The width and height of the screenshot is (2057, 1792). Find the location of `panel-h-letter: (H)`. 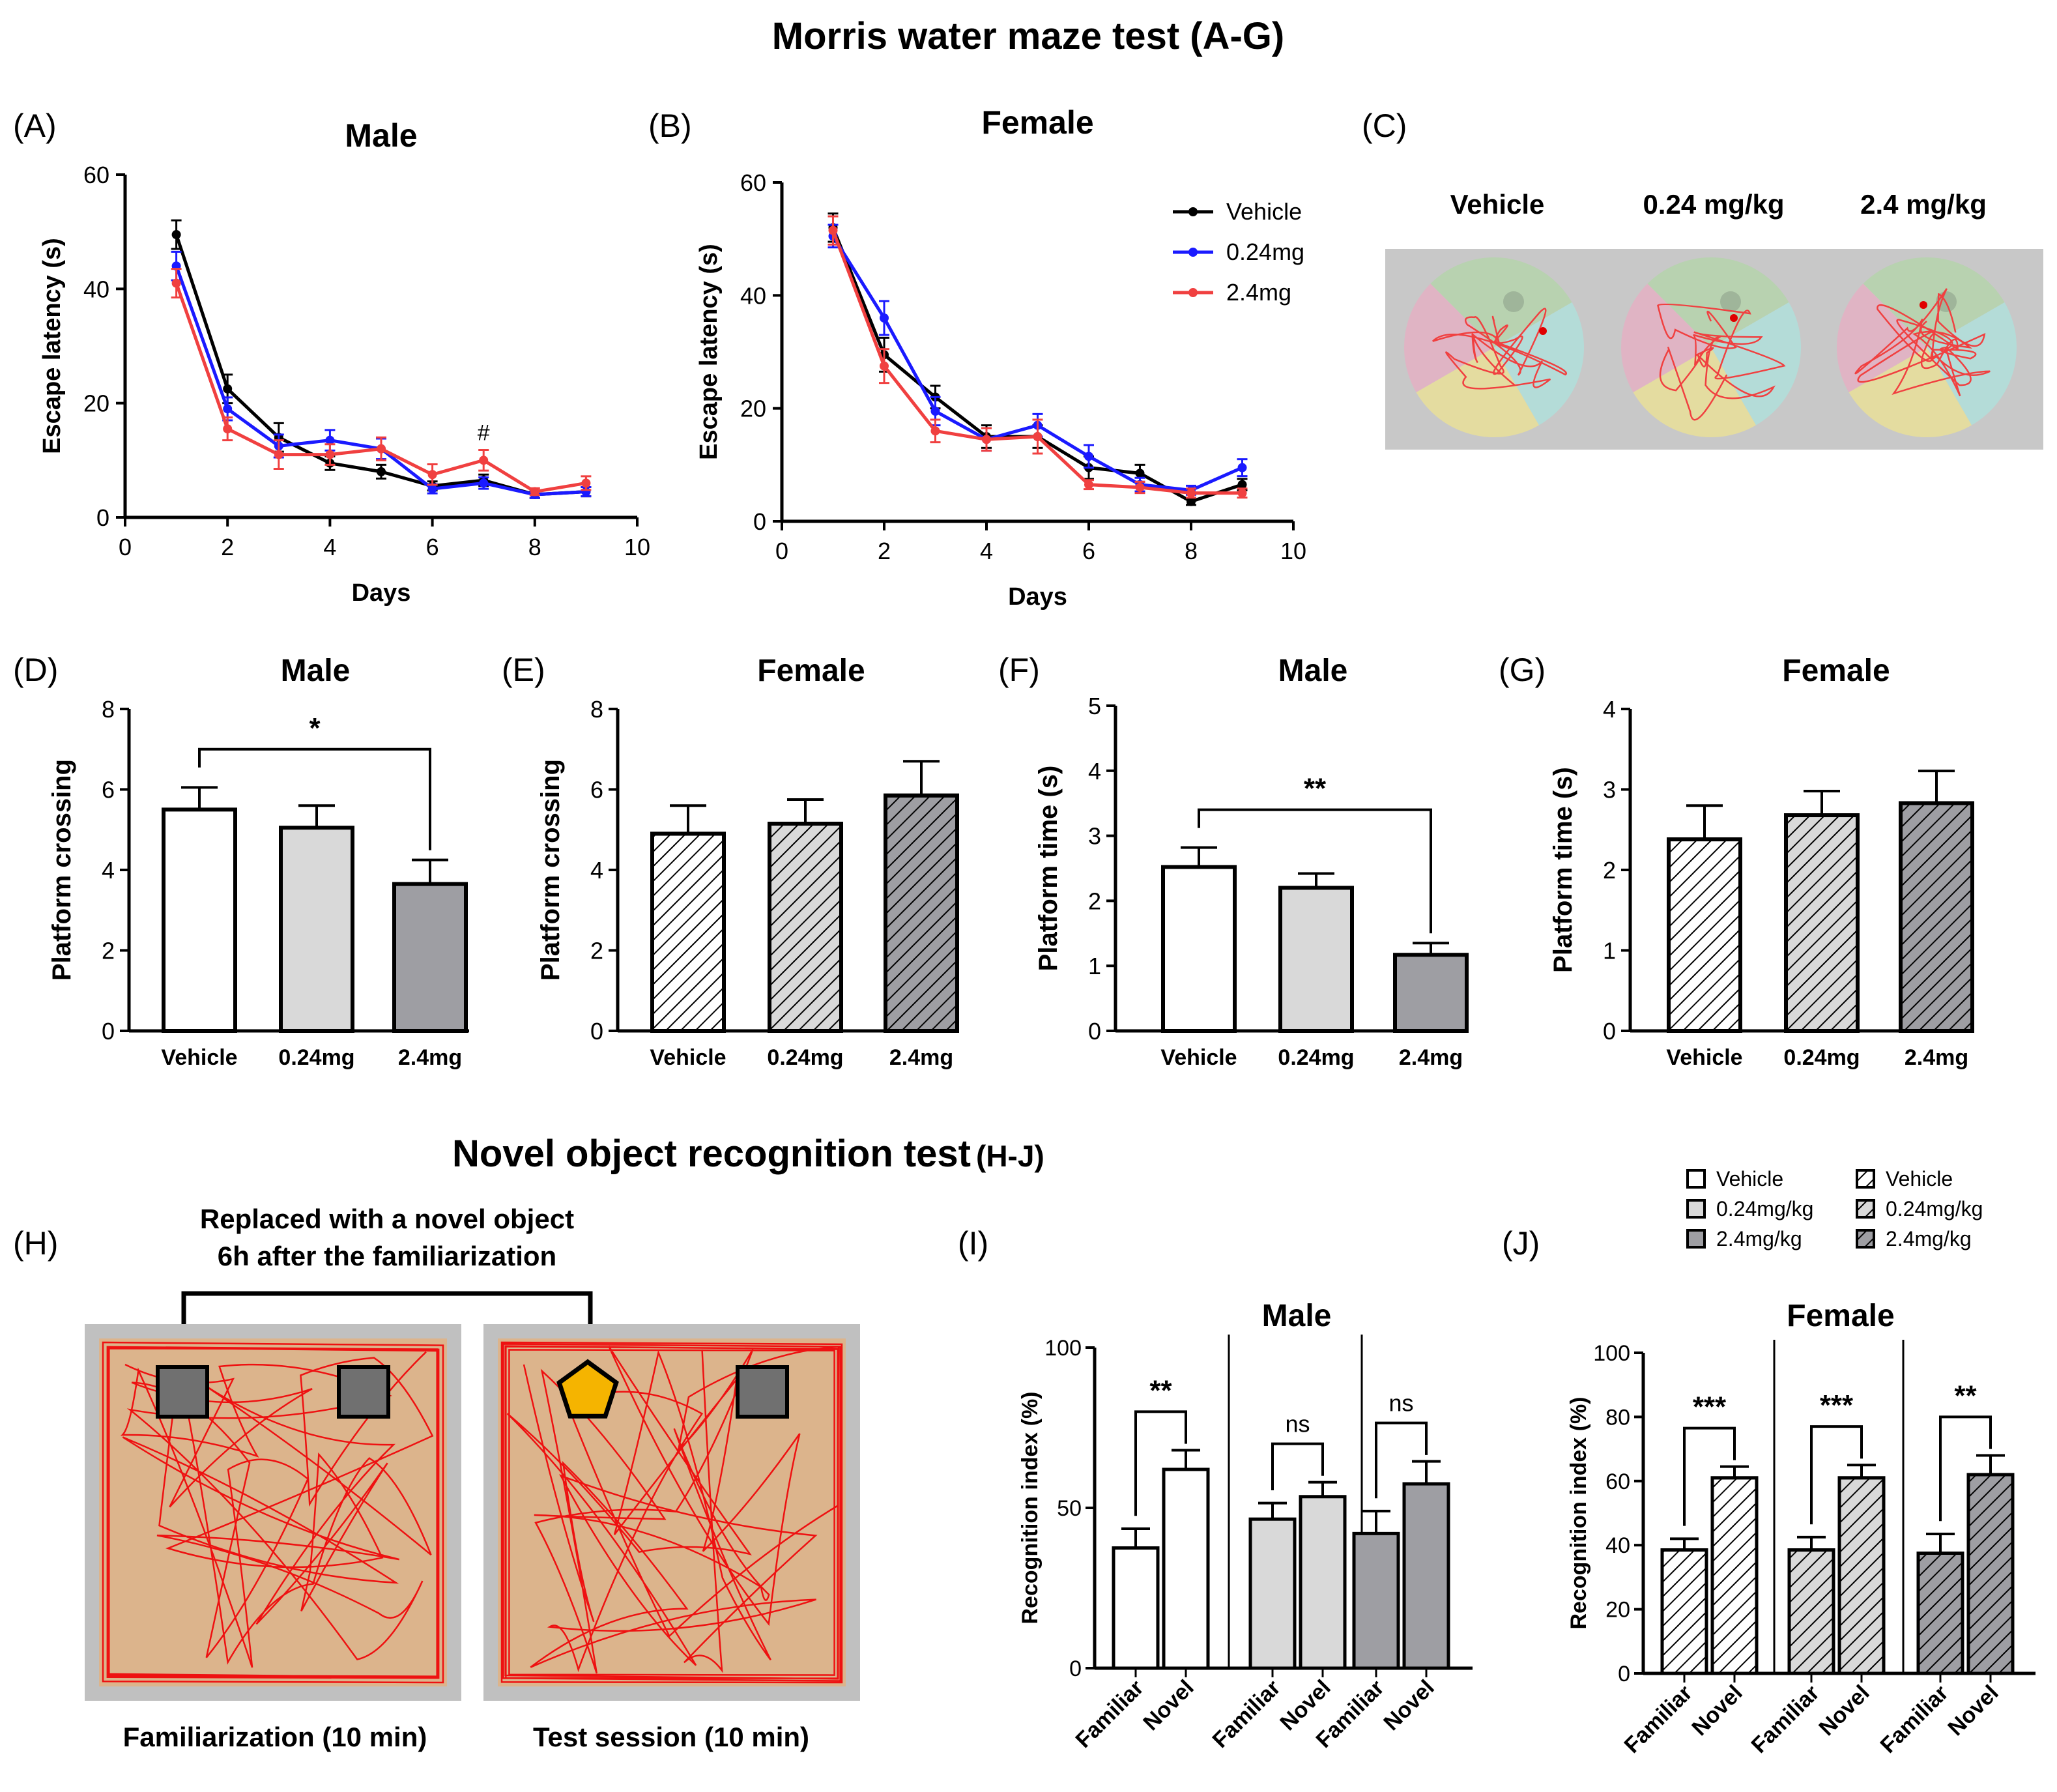

panel-h-letter: (H) is located at coordinates (35, 1243).